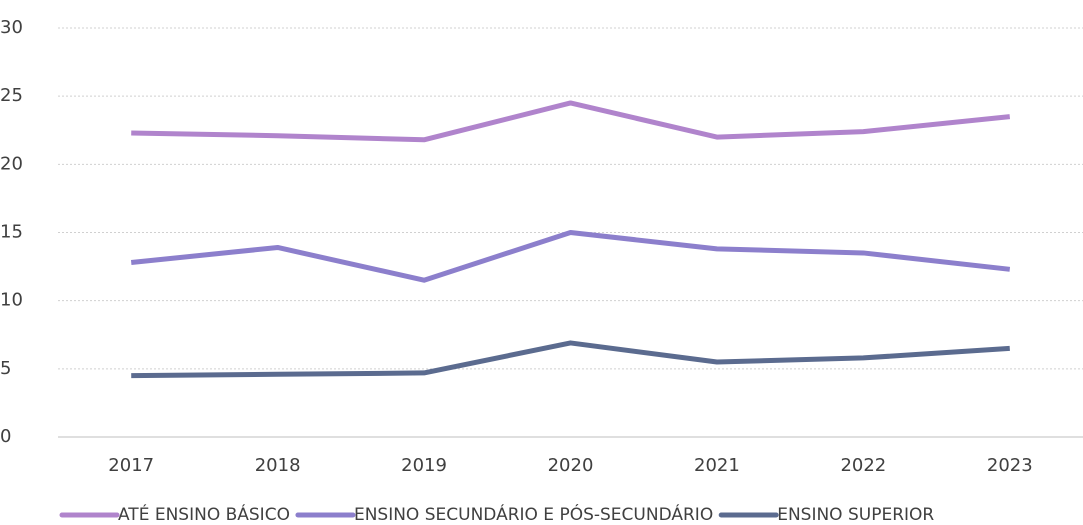 This screenshot has width=1083, height=525. I want to click on y-tick-label: 30, so click(11, 27).